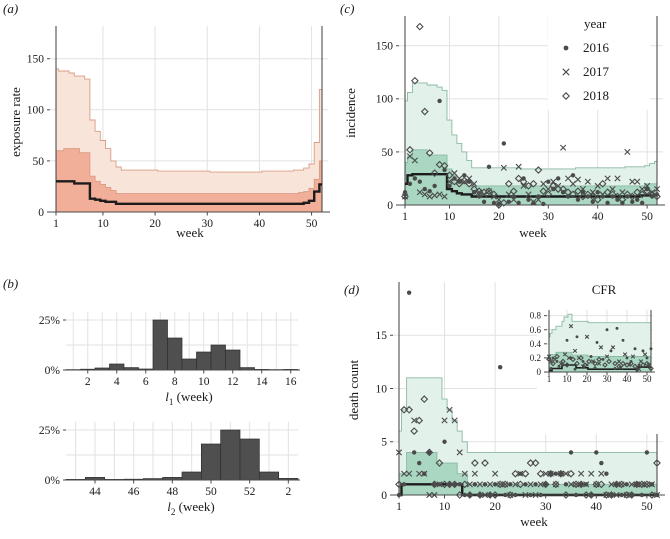  Describe the element at coordinates (134, 492) in the screenshot. I see `svg-text: 46` at that location.